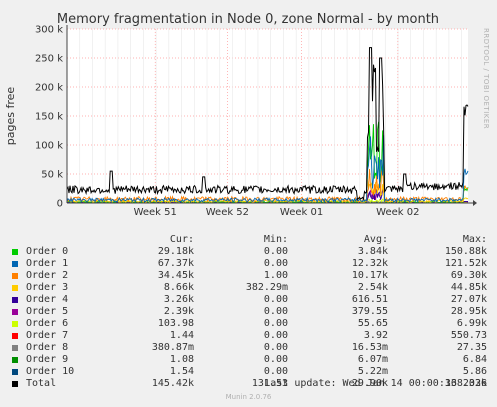  Describe the element at coordinates (471, 347) in the screenshot. I see `legend-max: 27.35` at that location.